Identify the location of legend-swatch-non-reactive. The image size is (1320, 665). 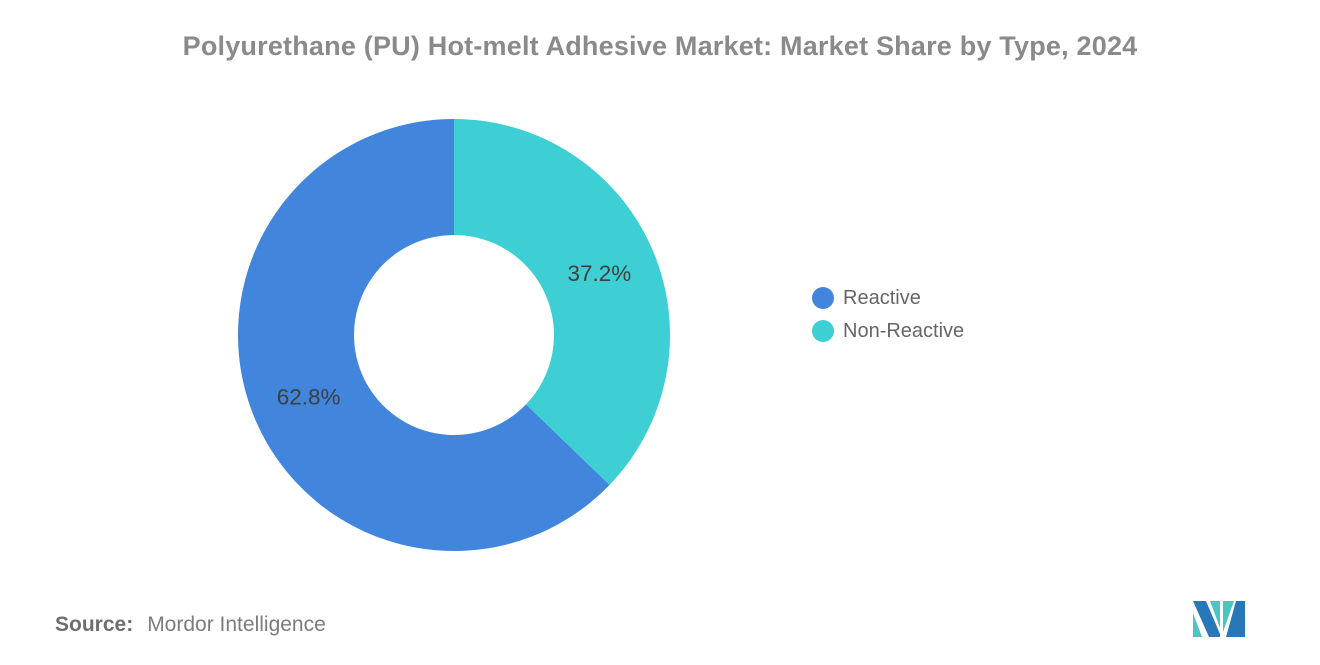
(823, 331).